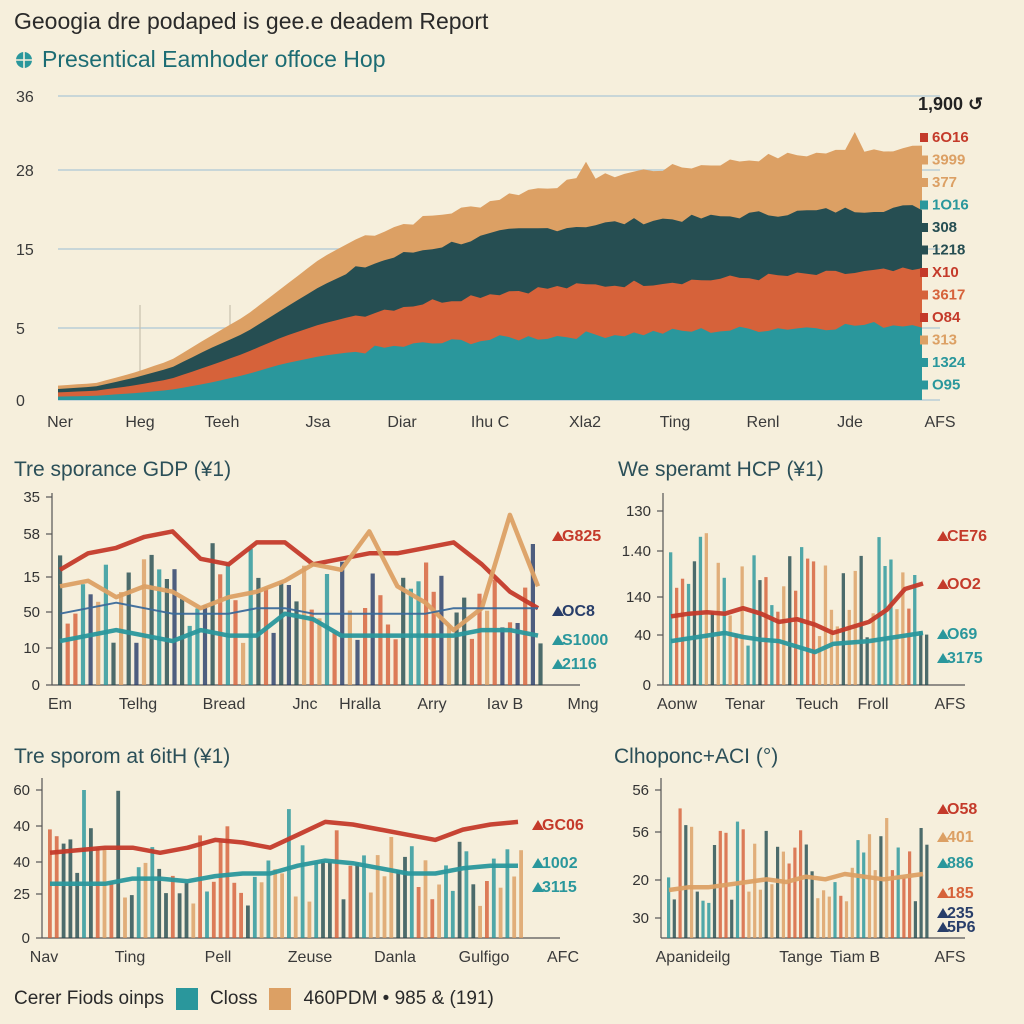 The width and height of the screenshot is (1024, 1024). I want to click on main-y-tick: 15, so click(25, 250).